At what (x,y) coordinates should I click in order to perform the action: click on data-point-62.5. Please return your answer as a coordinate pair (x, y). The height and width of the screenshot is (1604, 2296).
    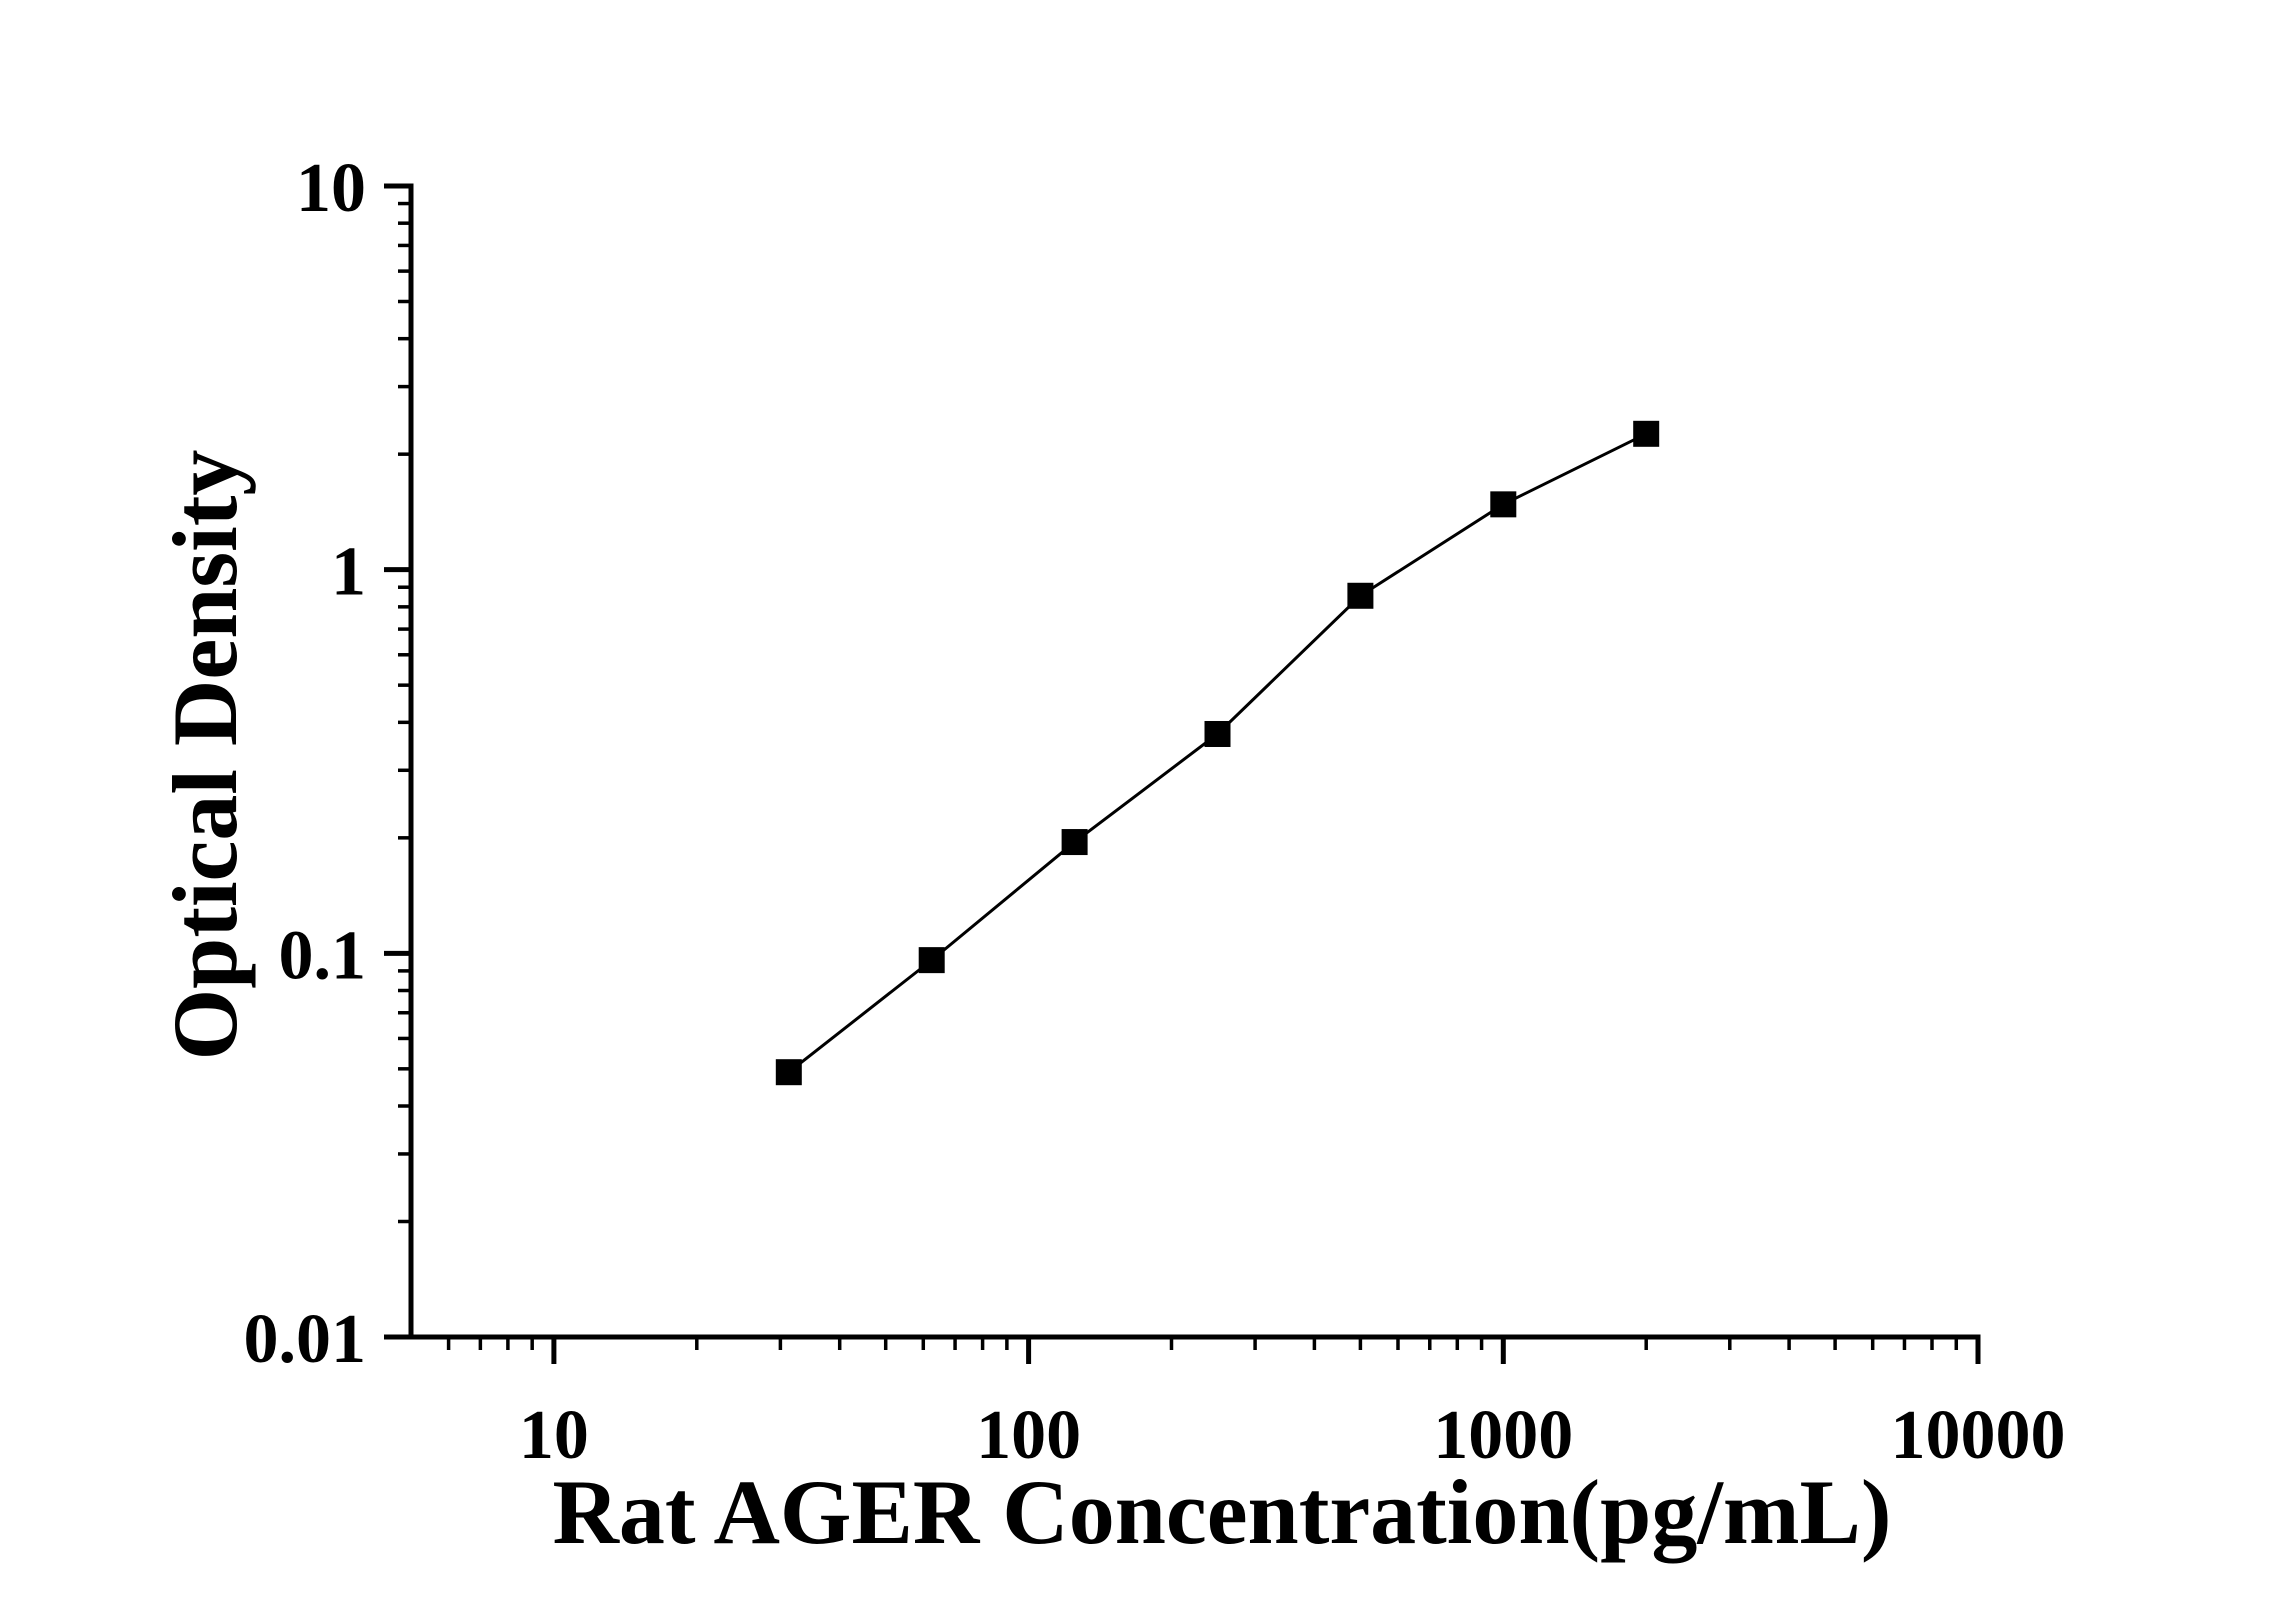
    Looking at the image, I should click on (931, 960).